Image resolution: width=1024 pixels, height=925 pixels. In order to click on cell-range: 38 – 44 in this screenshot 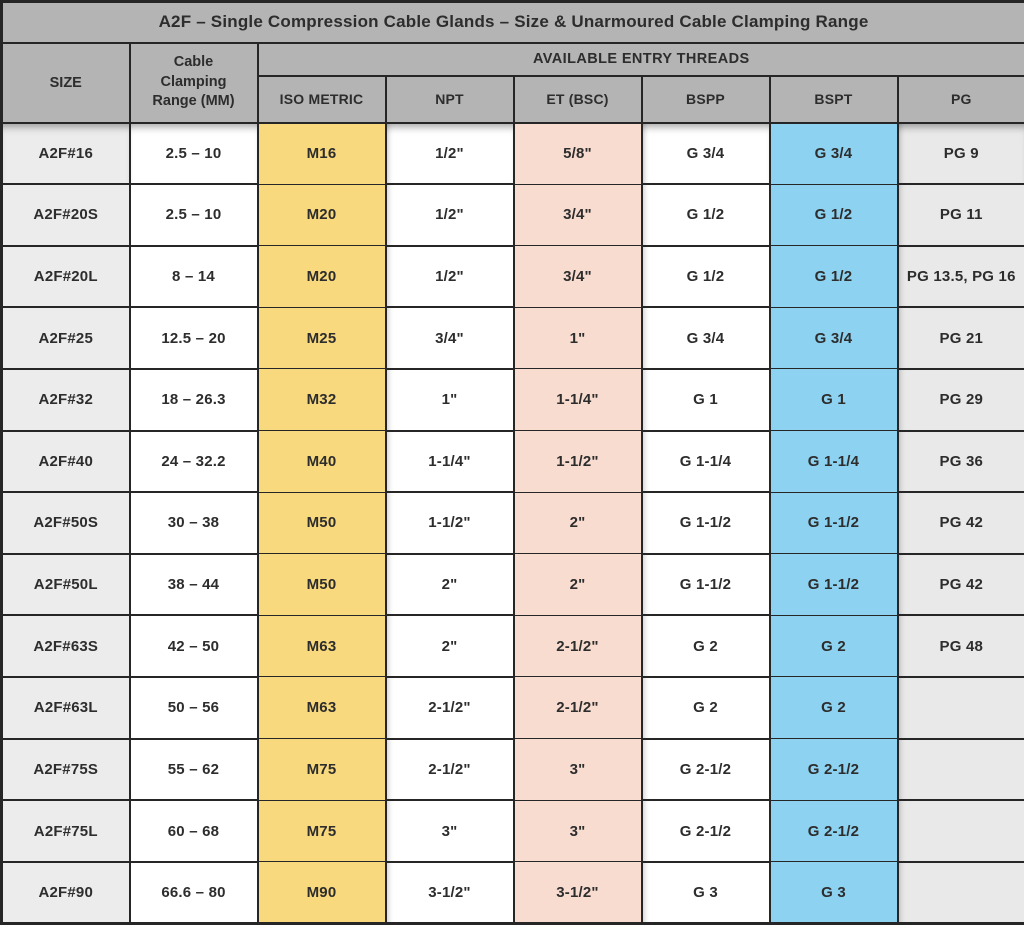, I will do `click(193, 584)`.